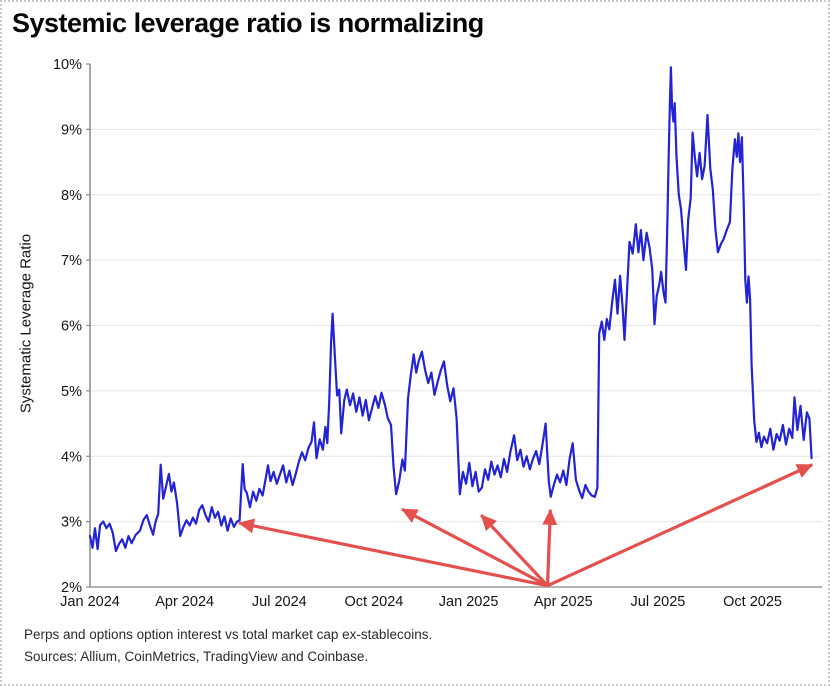 The width and height of the screenshot is (830, 686). What do you see at coordinates (752, 602) in the screenshot?
I see `x-tick-label: Oct 2025` at bounding box center [752, 602].